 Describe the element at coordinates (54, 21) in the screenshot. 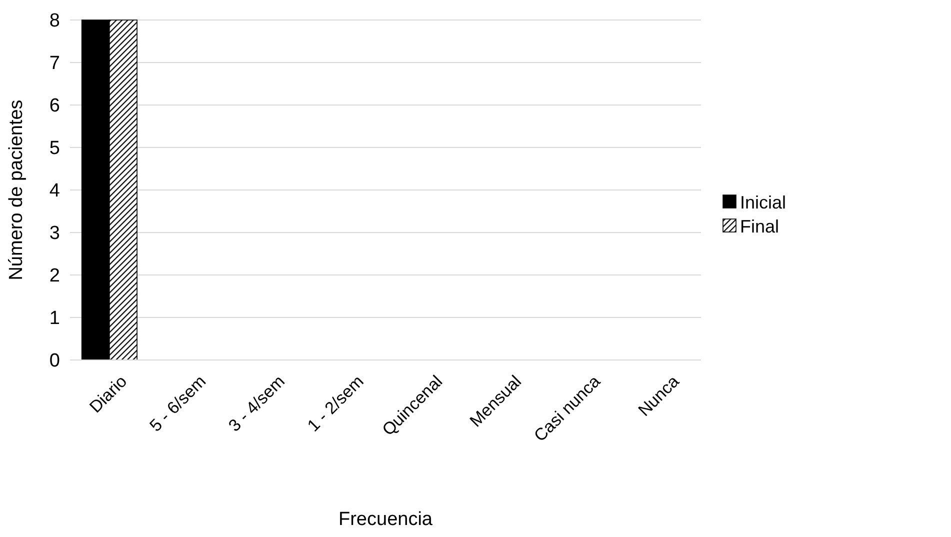

I see `y-tick-label: 8` at that location.